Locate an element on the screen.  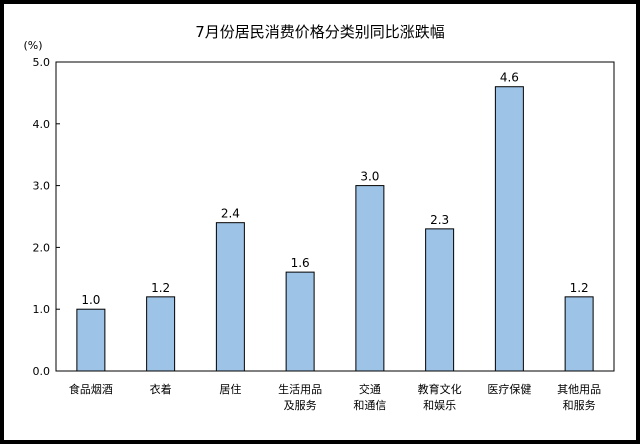
bar-value-label: 3.0 is located at coordinates (369, 177).